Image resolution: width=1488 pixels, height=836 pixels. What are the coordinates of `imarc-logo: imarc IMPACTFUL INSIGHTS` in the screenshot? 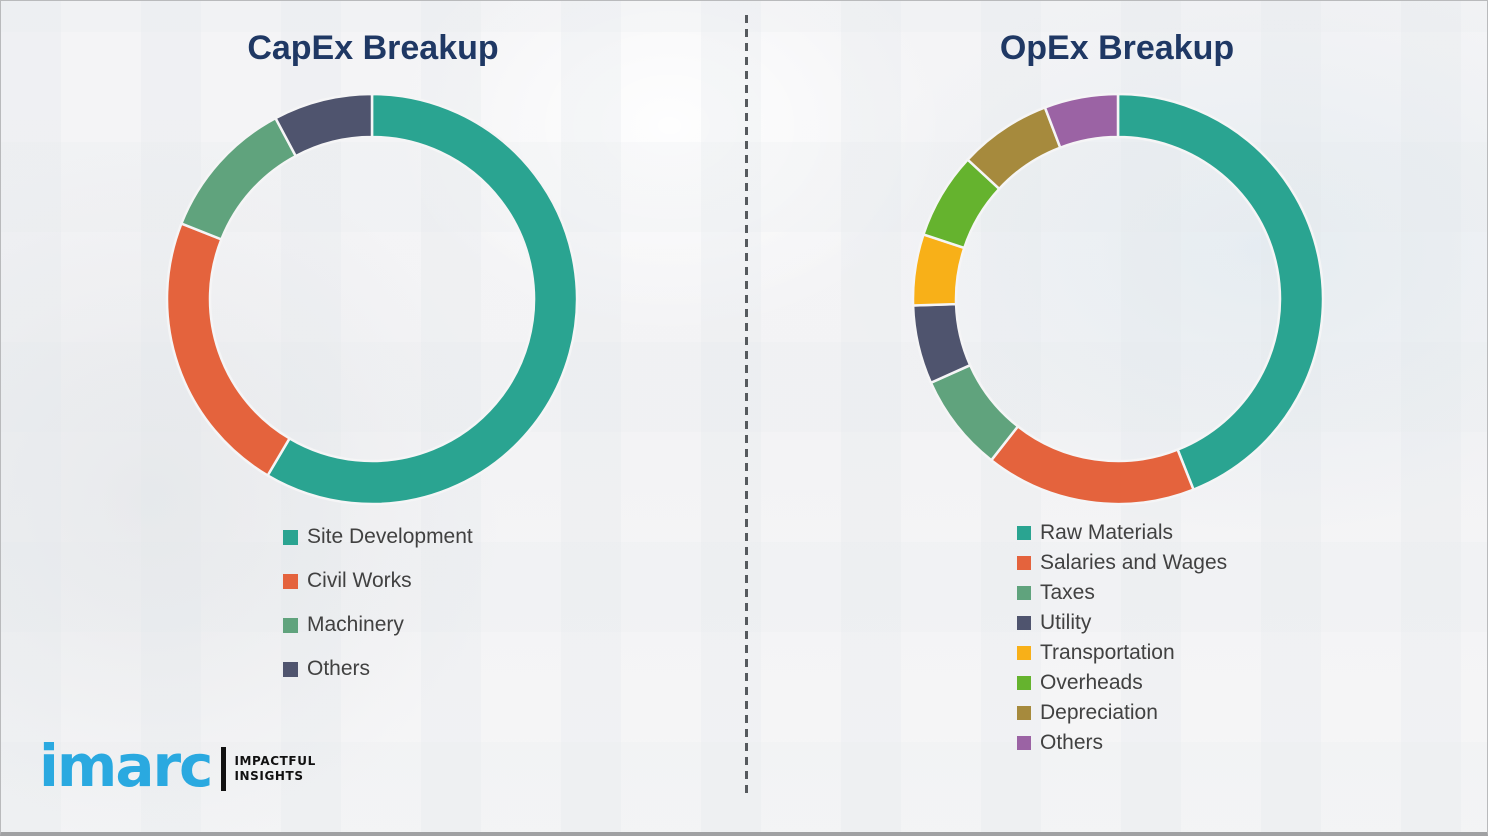 It's located at (177, 766).